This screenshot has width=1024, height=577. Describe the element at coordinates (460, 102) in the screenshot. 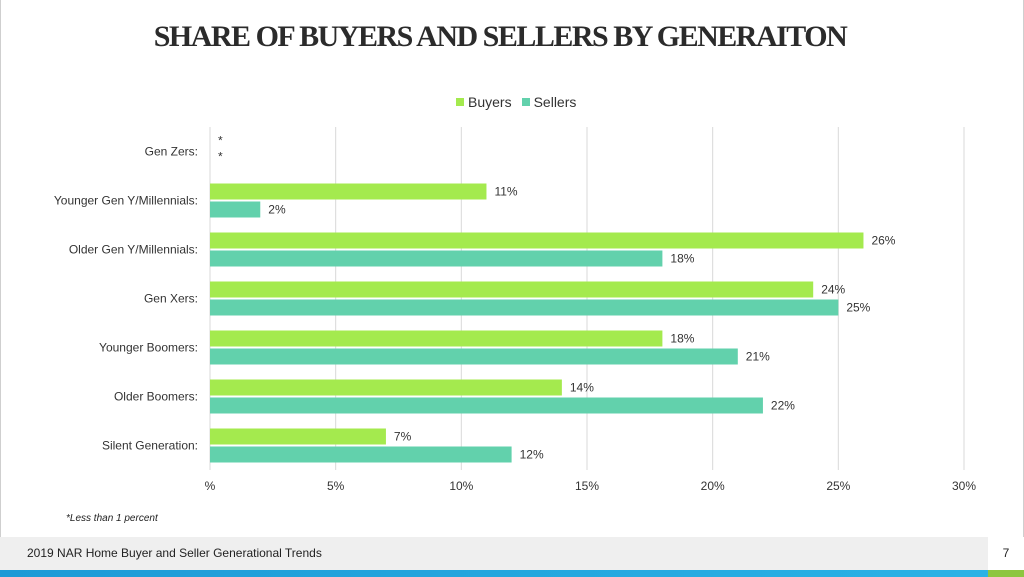

I see `legend-swatch-buyers` at that location.